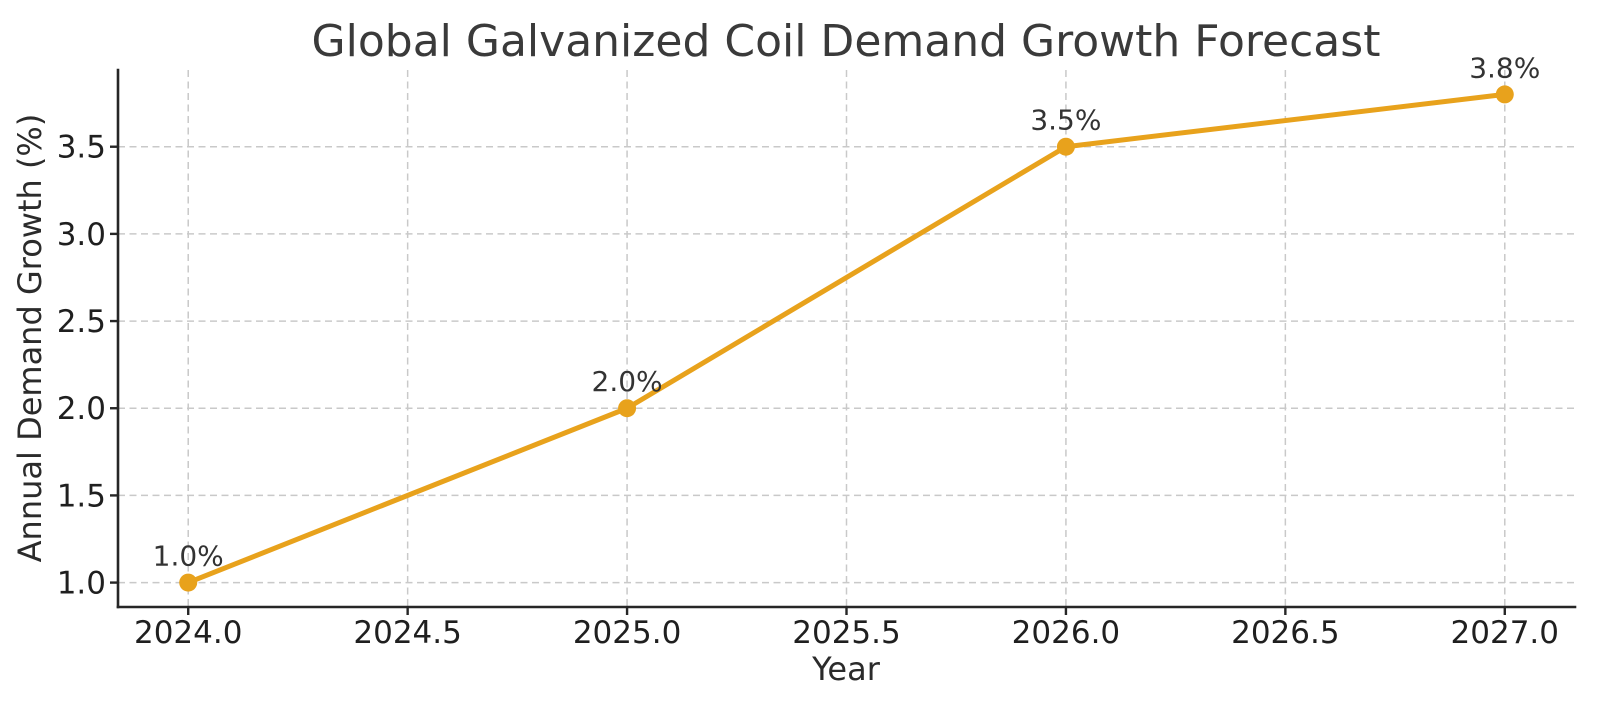 This screenshot has width=1600, height=711. I want to click on x-tick-label: 2026.5, so click(1285, 633).